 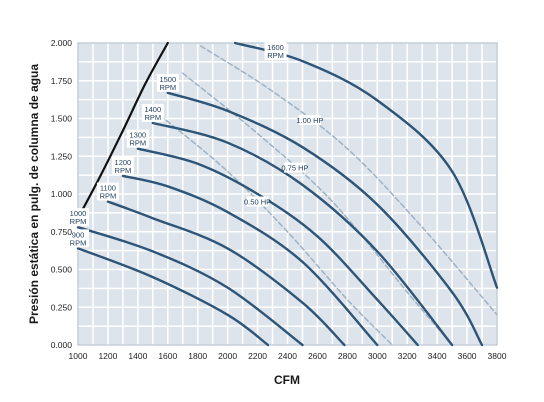 What do you see at coordinates (78, 356) in the screenshot?
I see `x-tick-label: 1000` at bounding box center [78, 356].